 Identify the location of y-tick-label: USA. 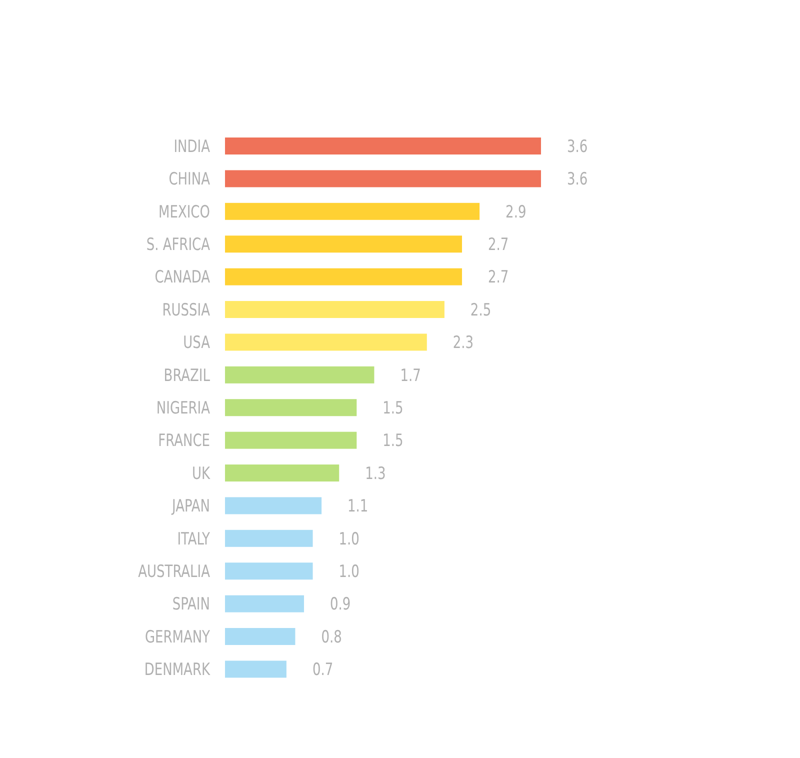
(196, 342).